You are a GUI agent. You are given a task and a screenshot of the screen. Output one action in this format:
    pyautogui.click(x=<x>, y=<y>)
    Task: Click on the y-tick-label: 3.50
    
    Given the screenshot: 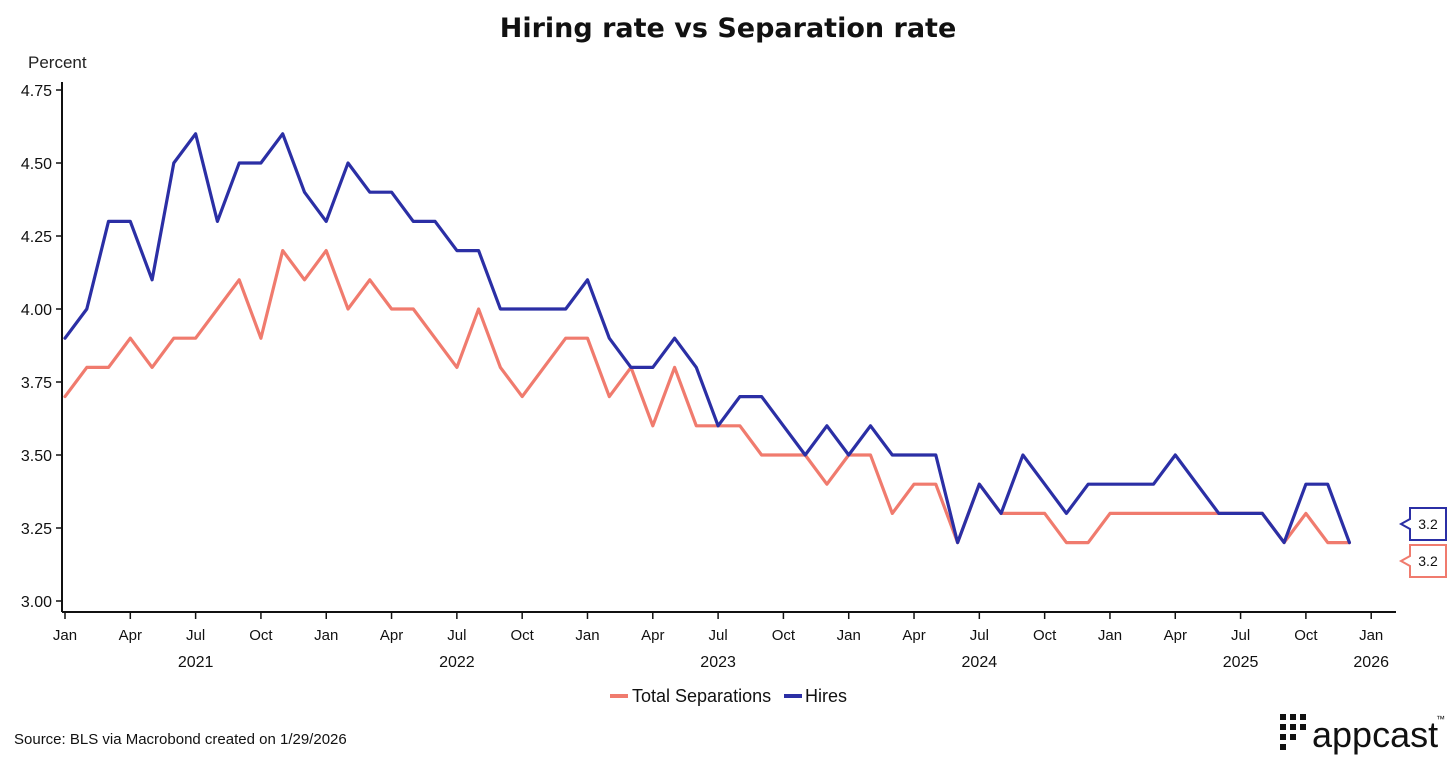 What is the action you would take?
    pyautogui.click(x=36, y=456)
    